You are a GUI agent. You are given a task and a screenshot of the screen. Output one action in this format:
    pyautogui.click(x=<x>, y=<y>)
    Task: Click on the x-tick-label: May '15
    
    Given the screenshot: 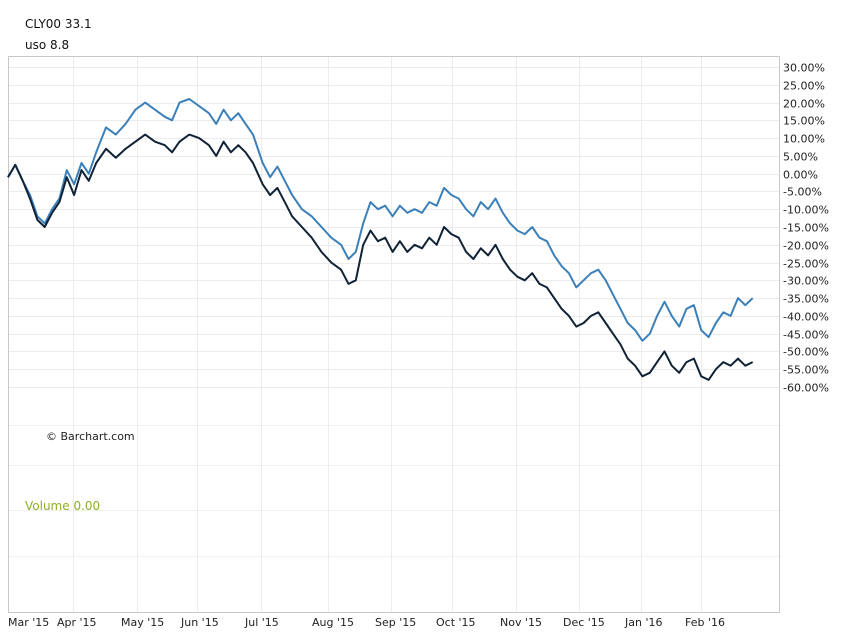 What is the action you would take?
    pyautogui.click(x=142, y=622)
    